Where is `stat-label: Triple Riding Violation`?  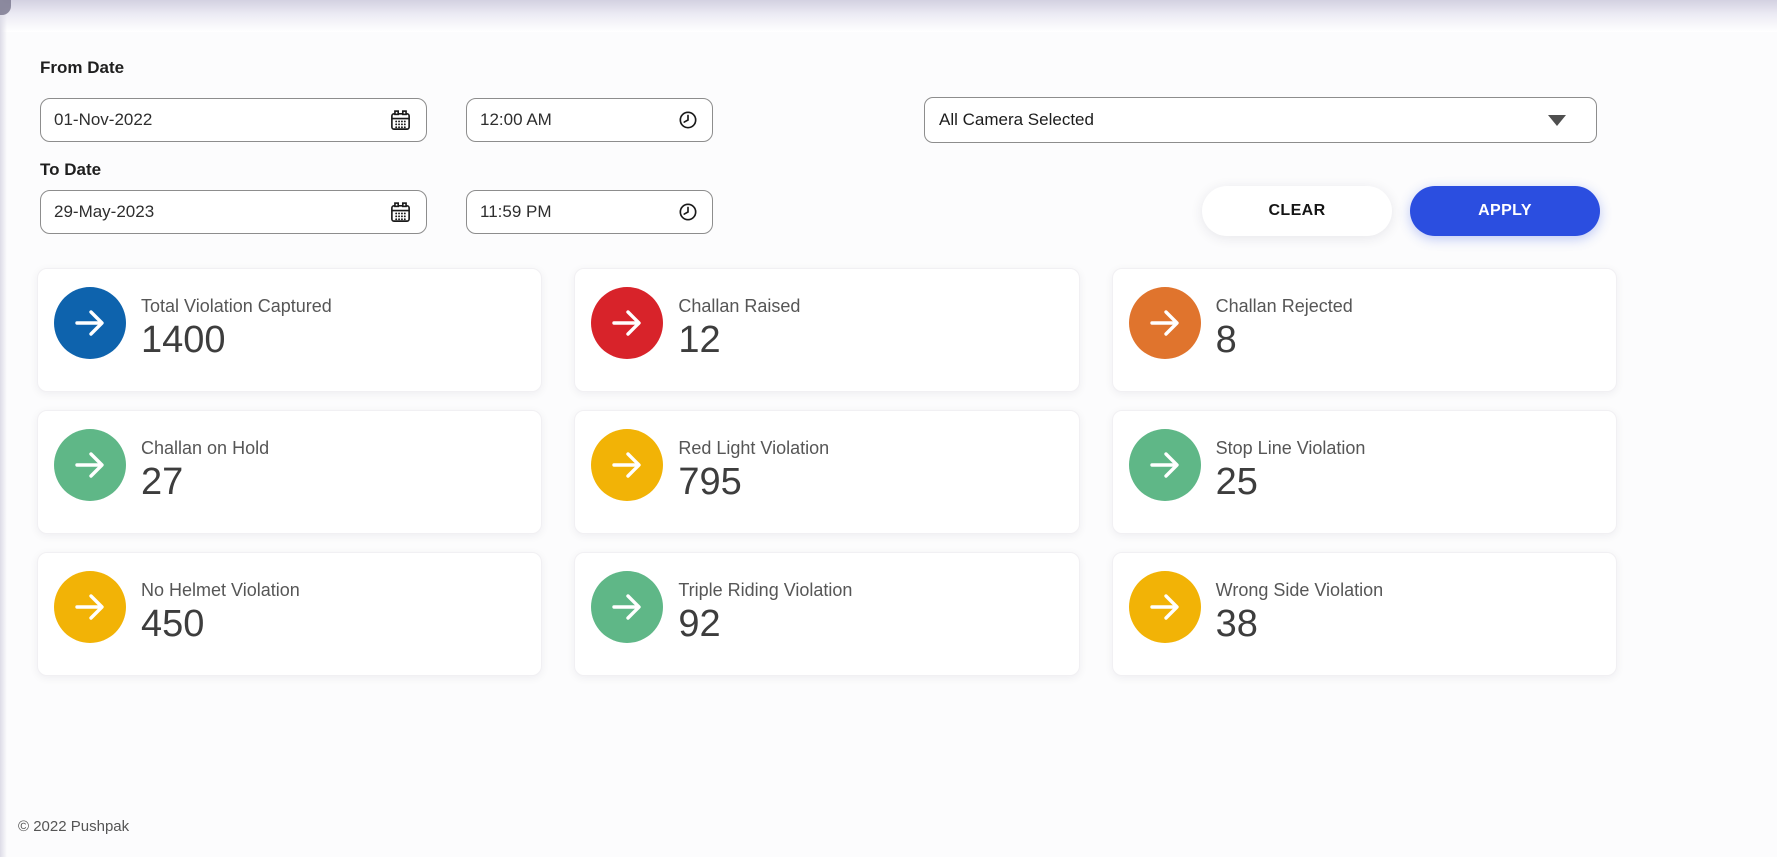 stat-label: Triple Riding Violation is located at coordinates (765, 590).